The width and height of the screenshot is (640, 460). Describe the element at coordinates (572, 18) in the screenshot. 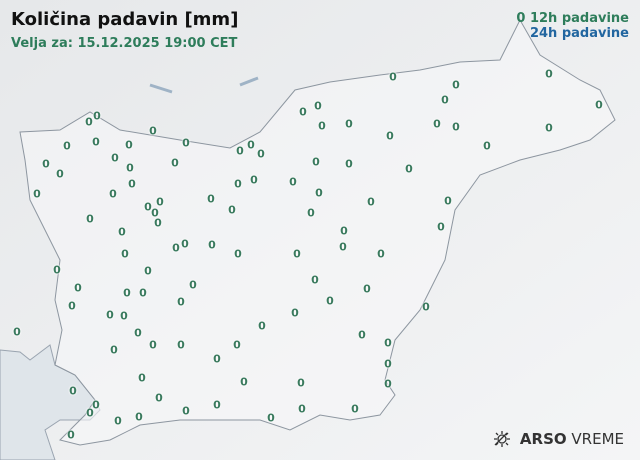

I see `legend-12h: 0 12h padavine` at that location.